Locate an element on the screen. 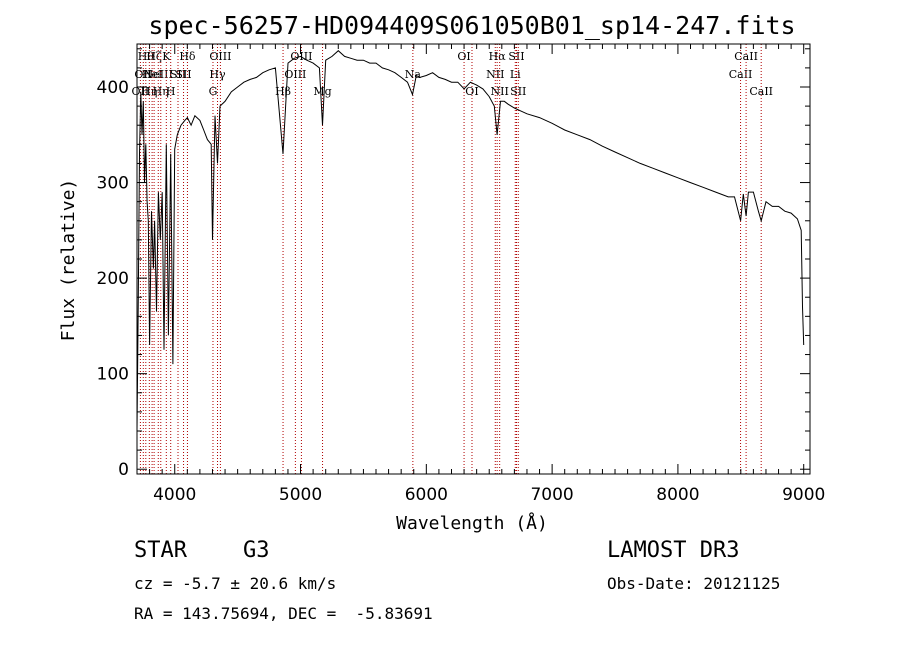 This screenshot has height=649, width=900. line-label: NeIII is located at coordinates (158, 74).